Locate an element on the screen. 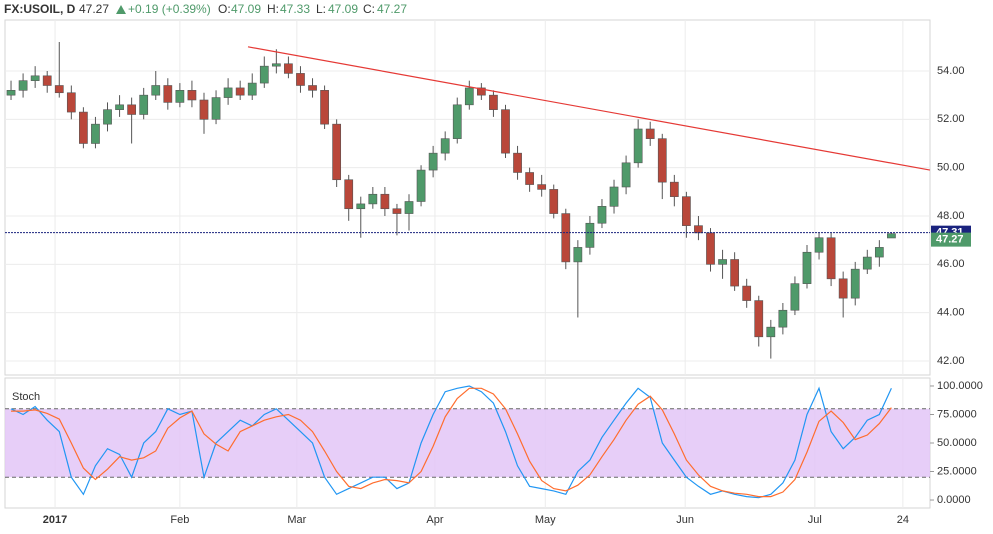  l-value: 47.09 is located at coordinates (343, 9).